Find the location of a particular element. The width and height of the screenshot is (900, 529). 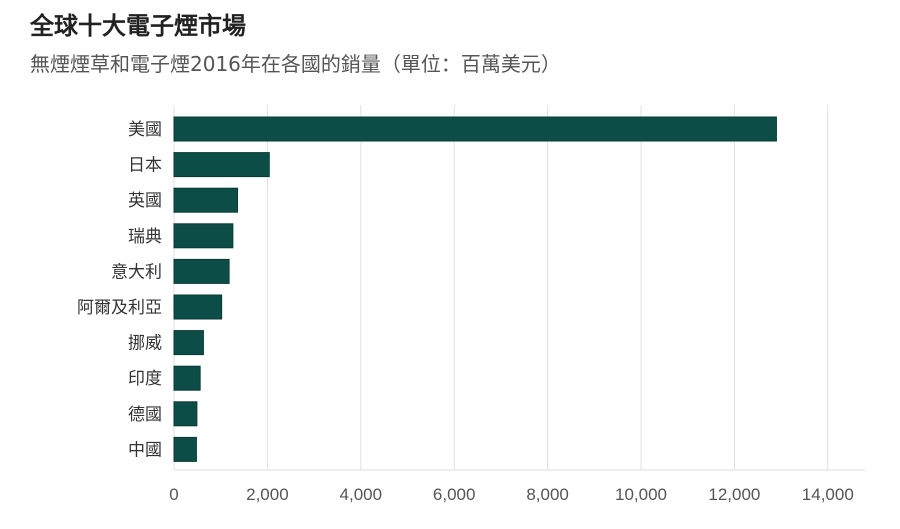

x-tick-label: 12,000 is located at coordinates (734, 494).